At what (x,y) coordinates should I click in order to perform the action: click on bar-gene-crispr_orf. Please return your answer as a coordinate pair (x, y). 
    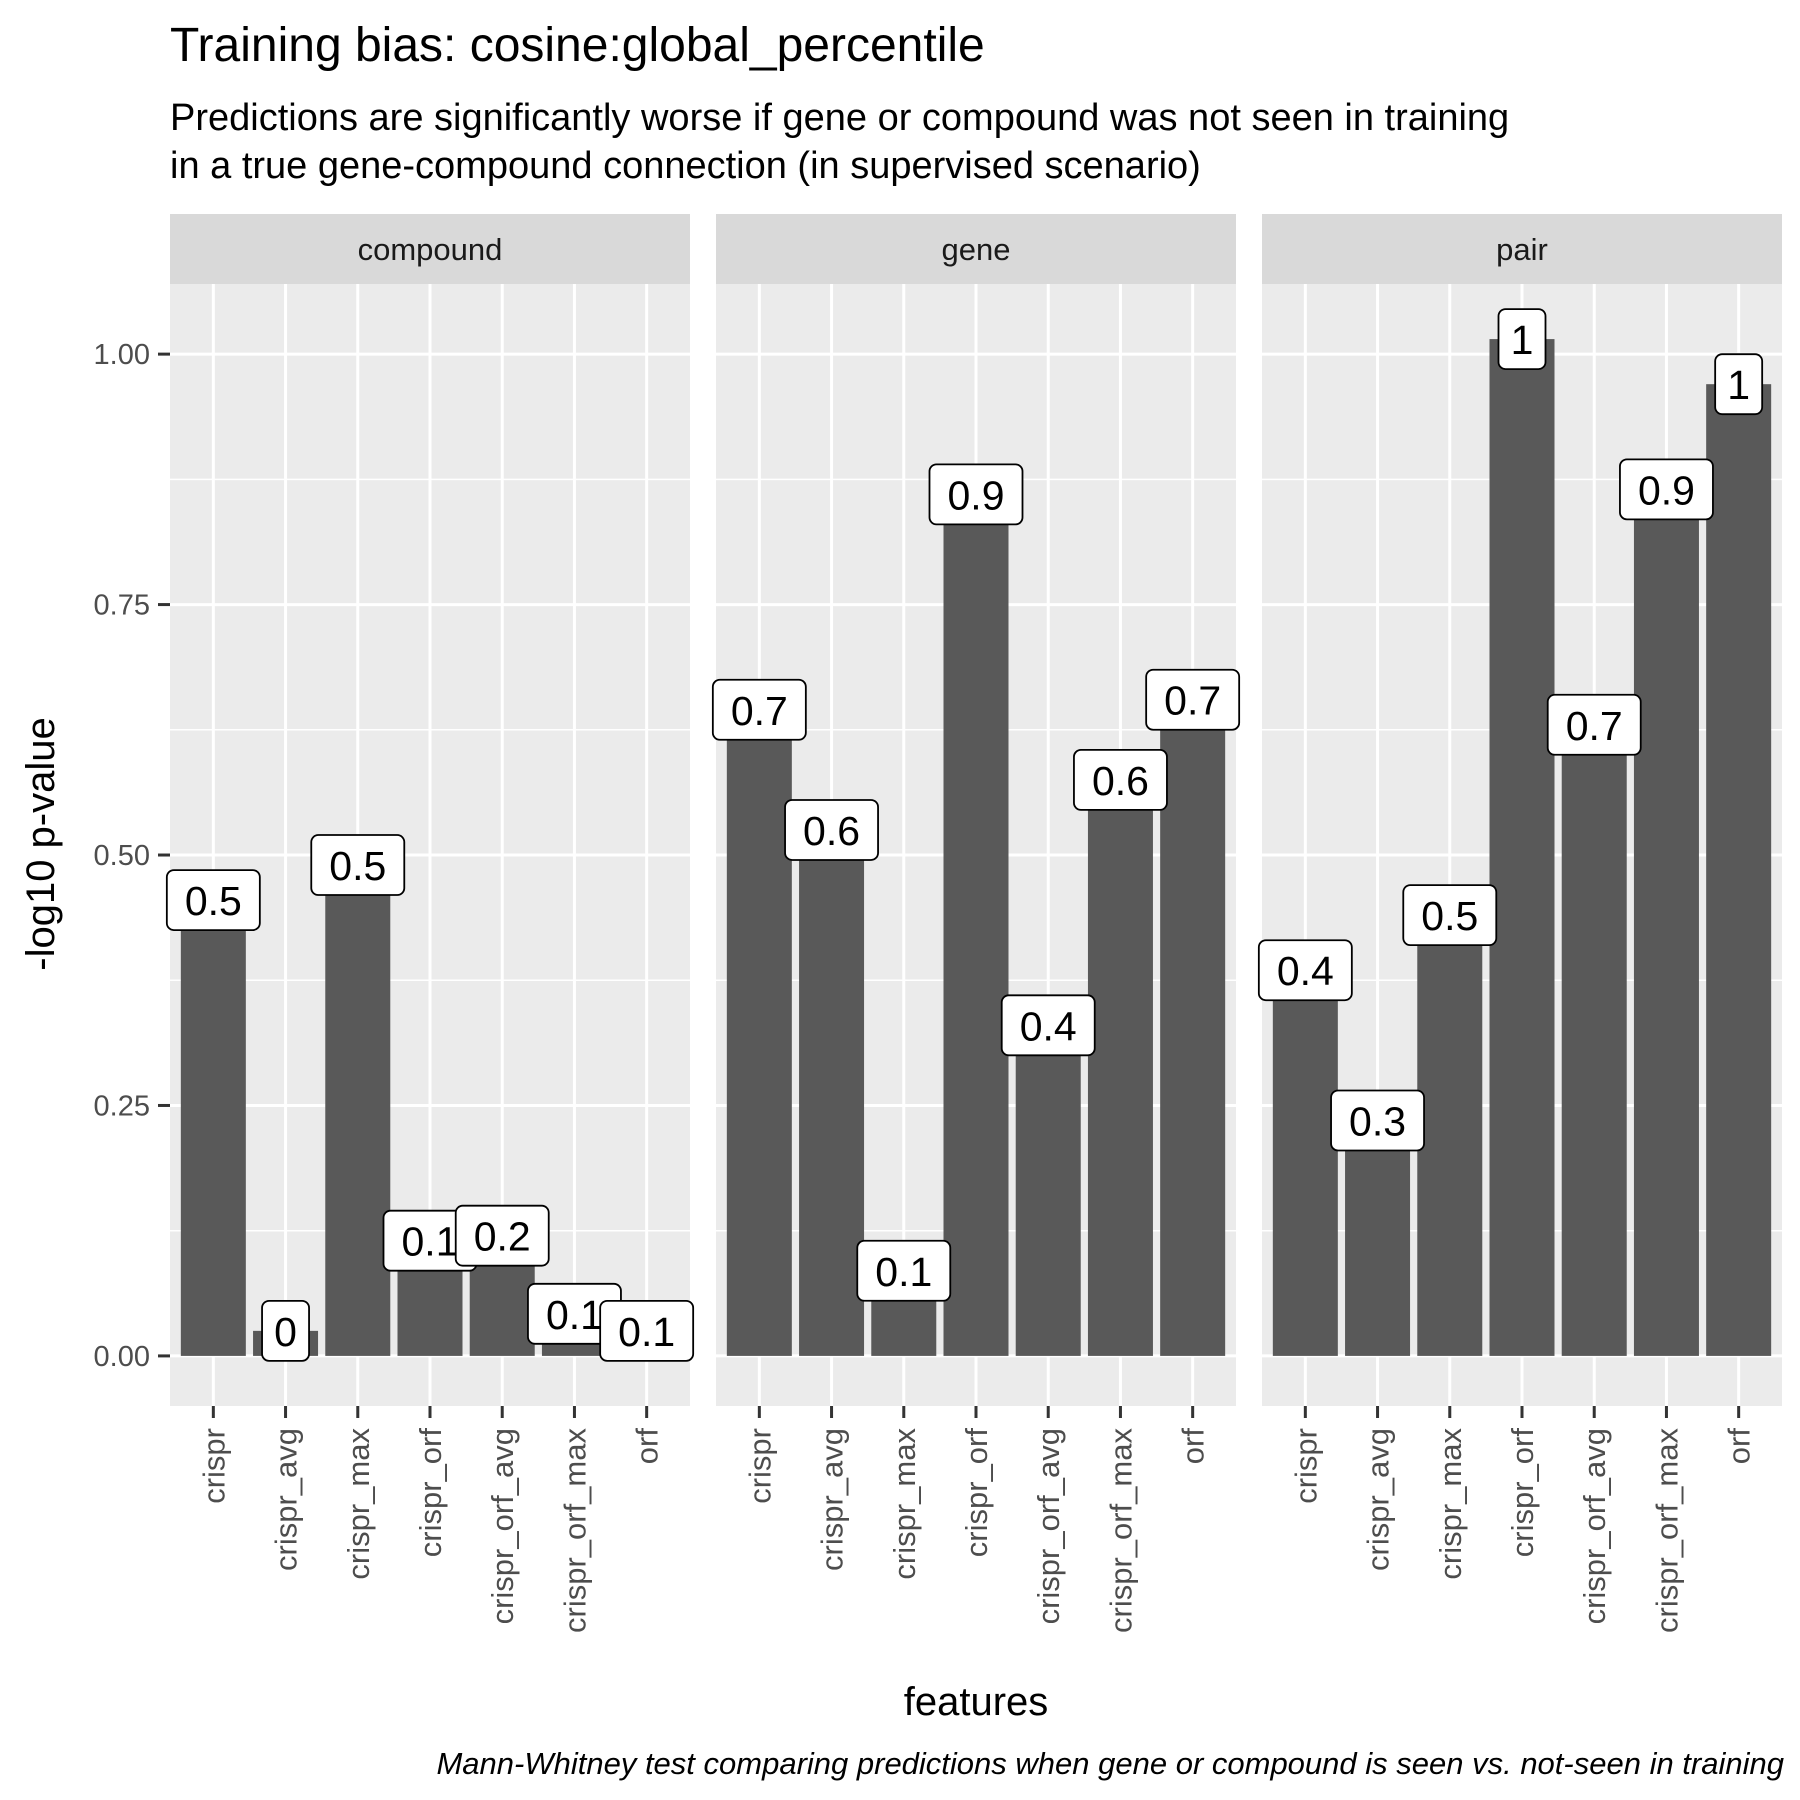
    Looking at the image, I should click on (976, 925).